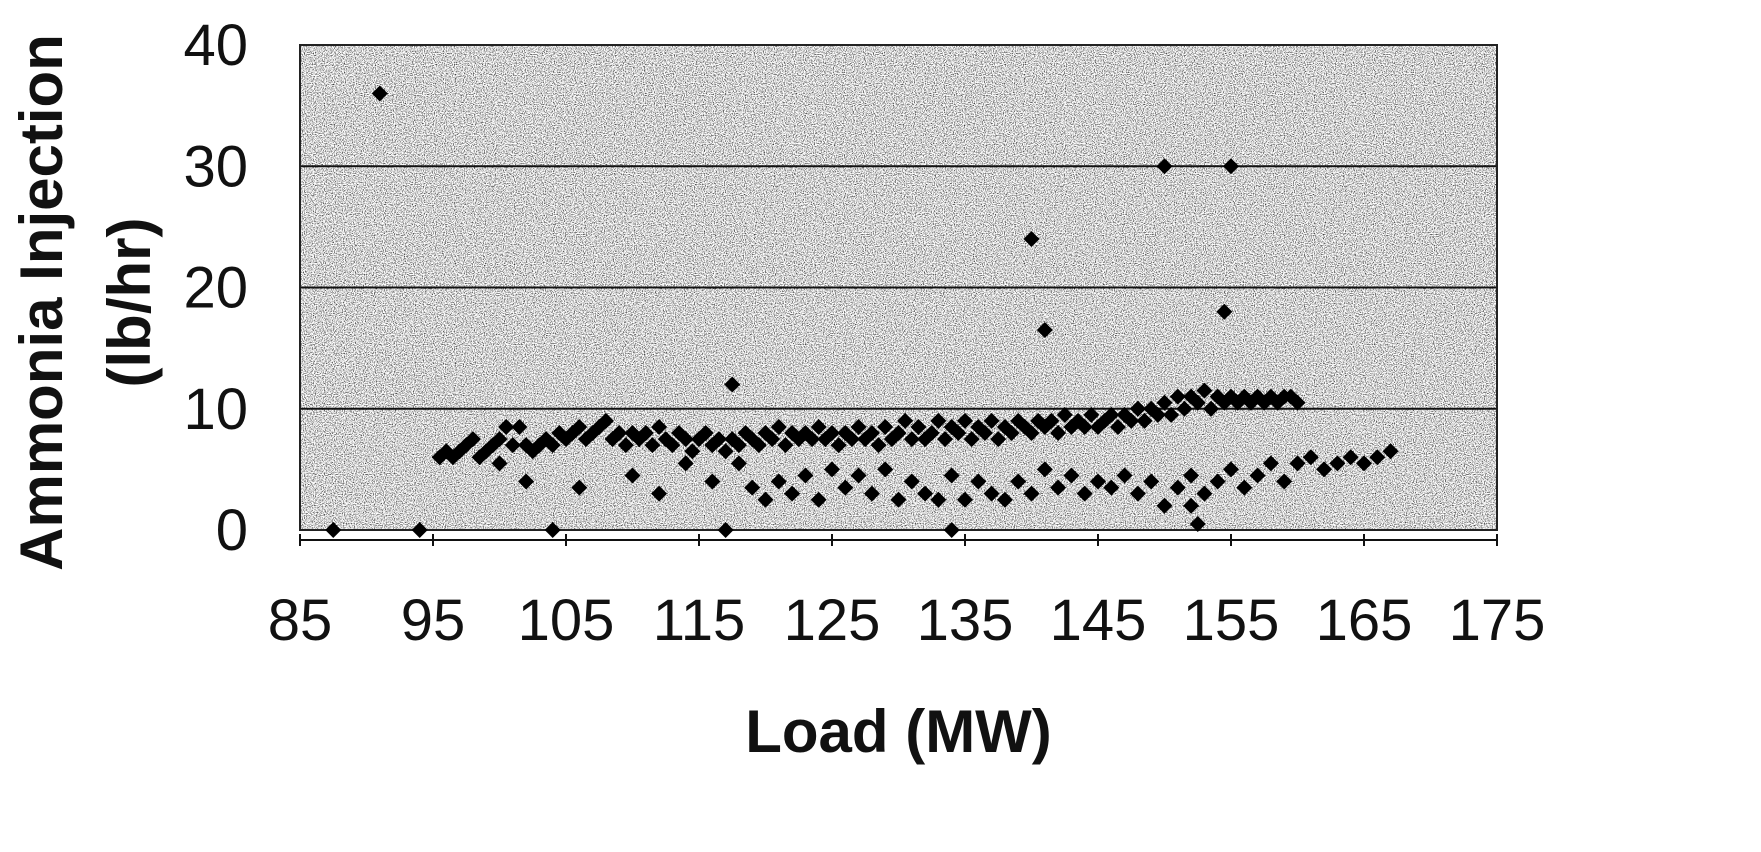 The image size is (1761, 852). What do you see at coordinates (41, 302) in the screenshot?
I see `y-axis-title-line-1: Ammonia Injection` at bounding box center [41, 302].